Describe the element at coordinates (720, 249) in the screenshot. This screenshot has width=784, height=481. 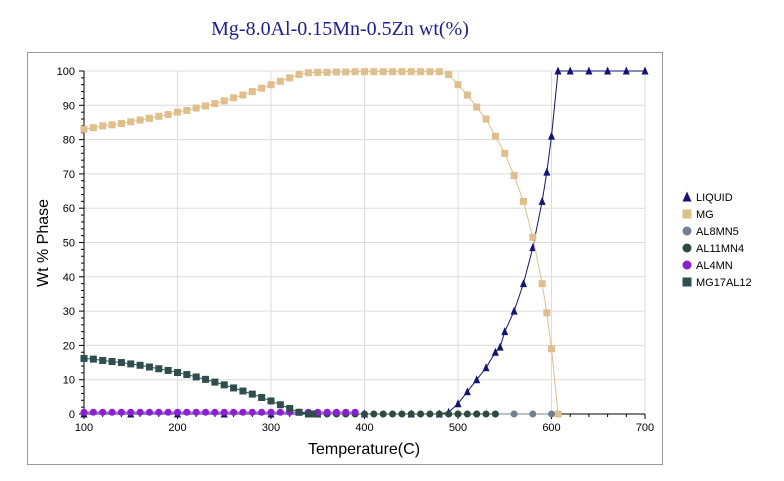
I see `legend-label: AL11MN4` at that location.